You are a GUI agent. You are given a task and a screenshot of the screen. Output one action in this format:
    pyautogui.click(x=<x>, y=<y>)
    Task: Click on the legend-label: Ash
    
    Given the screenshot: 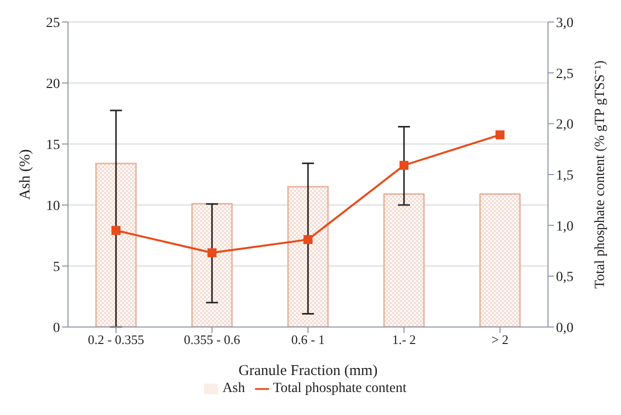 What is the action you would take?
    pyautogui.click(x=233, y=388)
    